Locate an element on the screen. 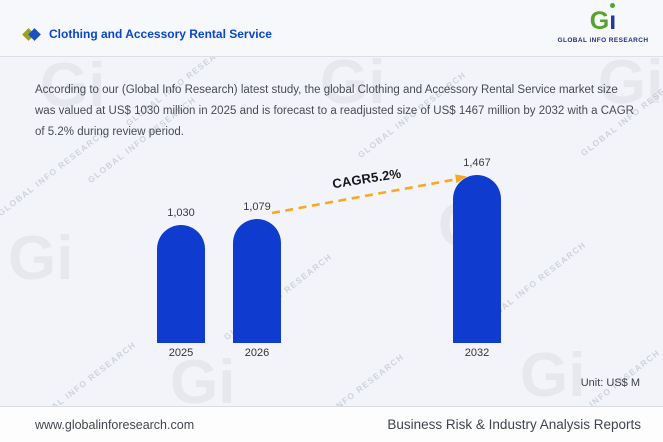 The image size is (663, 442). bar-2032 is located at coordinates (477, 259).